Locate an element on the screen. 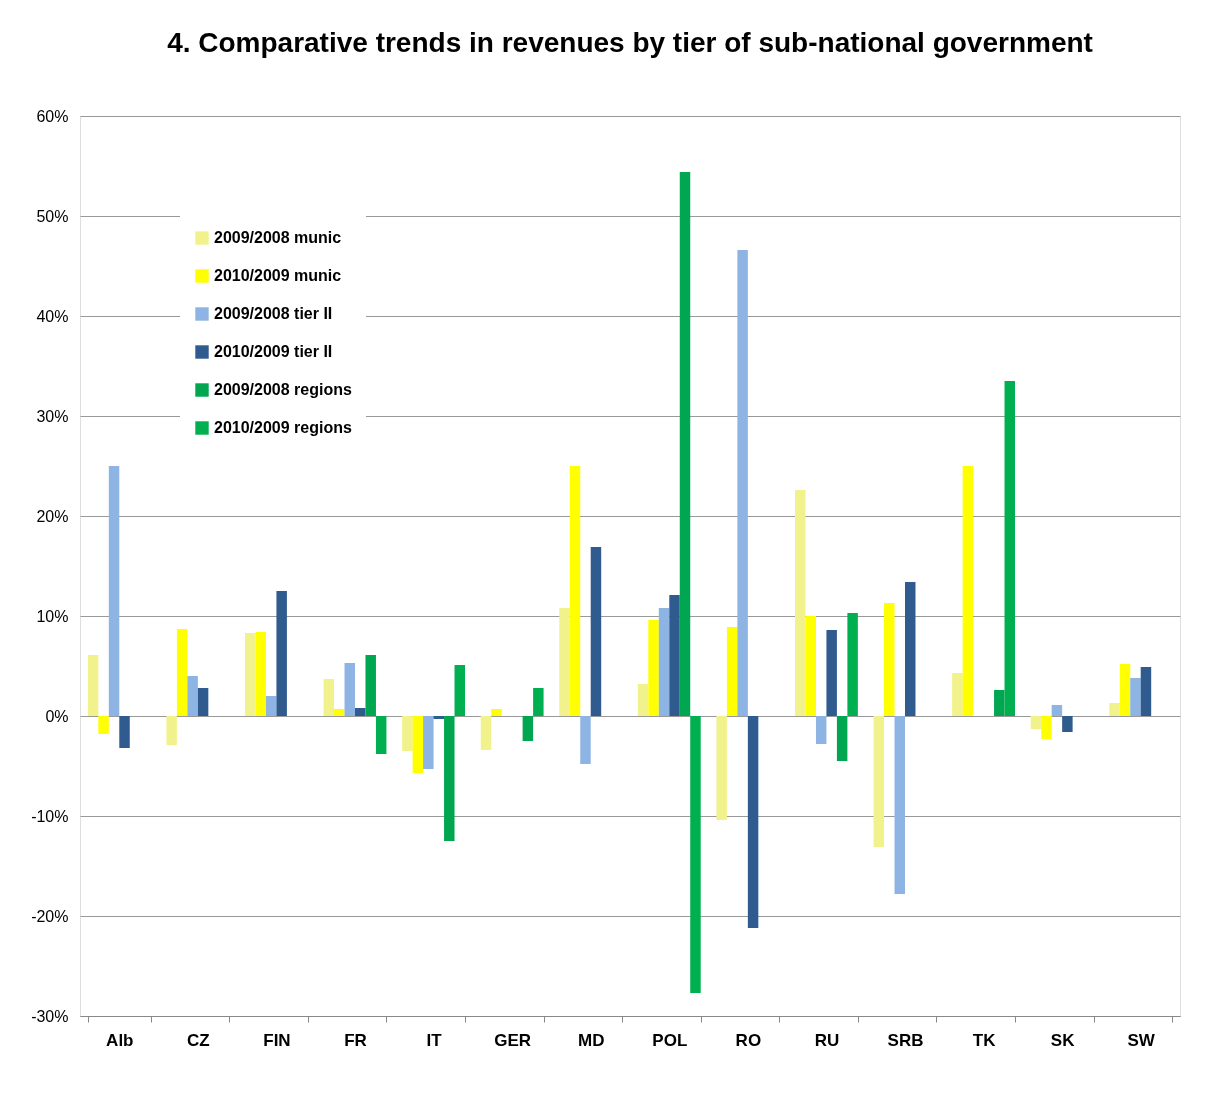  y-tick-label: 50% is located at coordinates (52, 216).